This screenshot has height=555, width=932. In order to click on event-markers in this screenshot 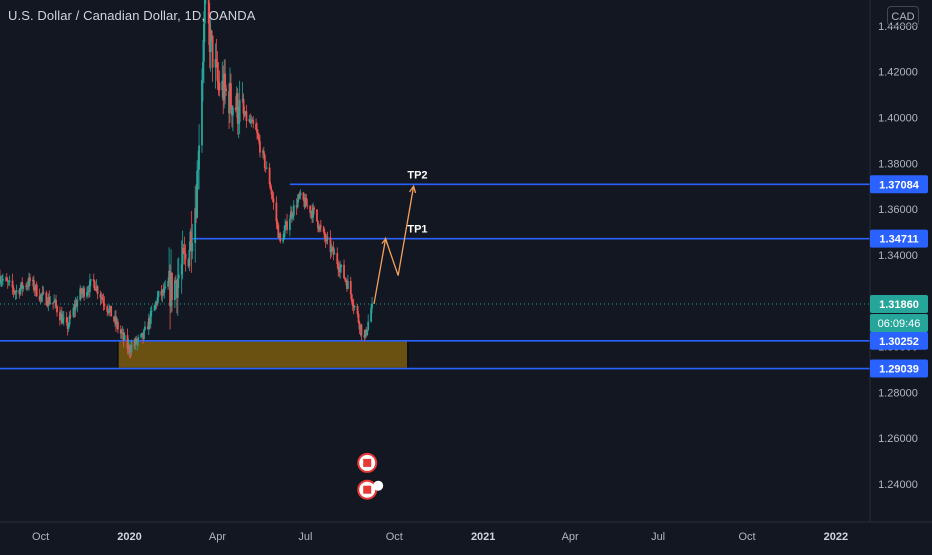, I will do `click(370, 476)`.